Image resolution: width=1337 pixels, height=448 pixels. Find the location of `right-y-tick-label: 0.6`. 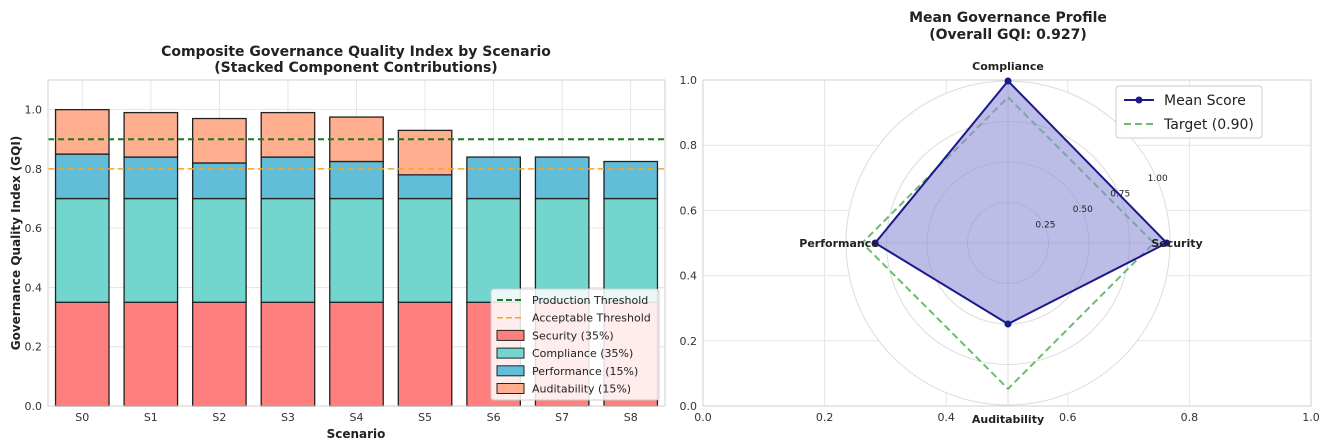

right-y-tick-label: 0.6 is located at coordinates (689, 210).